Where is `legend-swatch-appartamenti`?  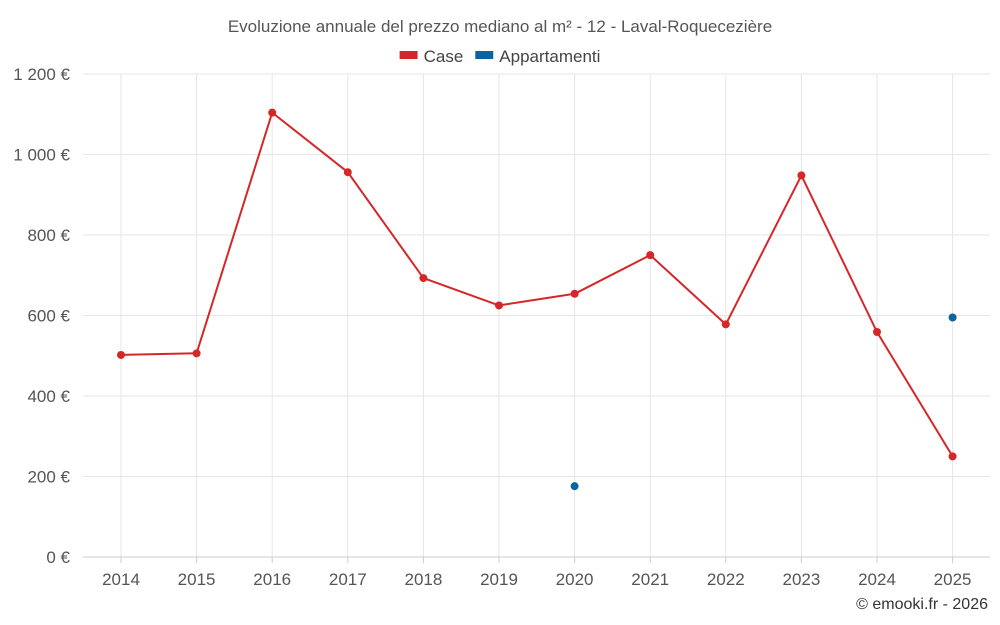 legend-swatch-appartamenti is located at coordinates (484, 55).